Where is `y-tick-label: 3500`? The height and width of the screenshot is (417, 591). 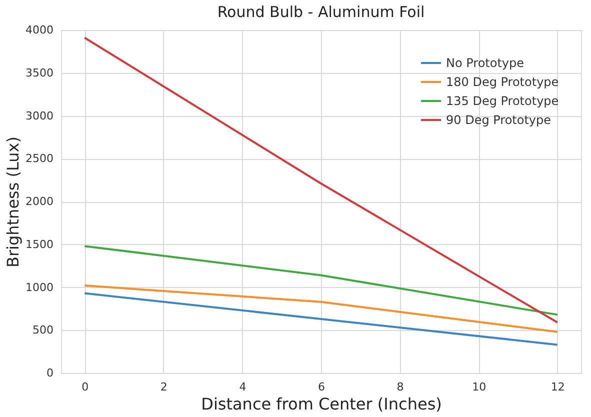 y-tick-label: 3500 is located at coordinates (40, 73).